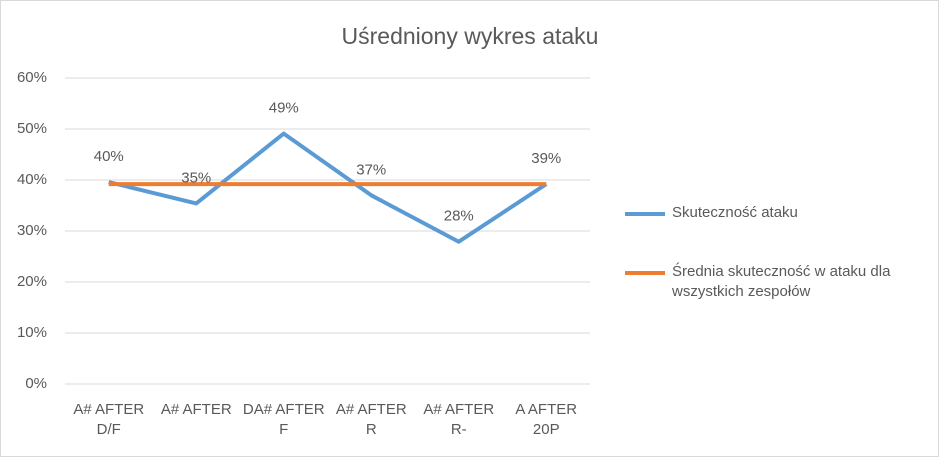 The width and height of the screenshot is (939, 457). What do you see at coordinates (32, 77) in the screenshot?
I see `y-tick-label: 60%` at bounding box center [32, 77].